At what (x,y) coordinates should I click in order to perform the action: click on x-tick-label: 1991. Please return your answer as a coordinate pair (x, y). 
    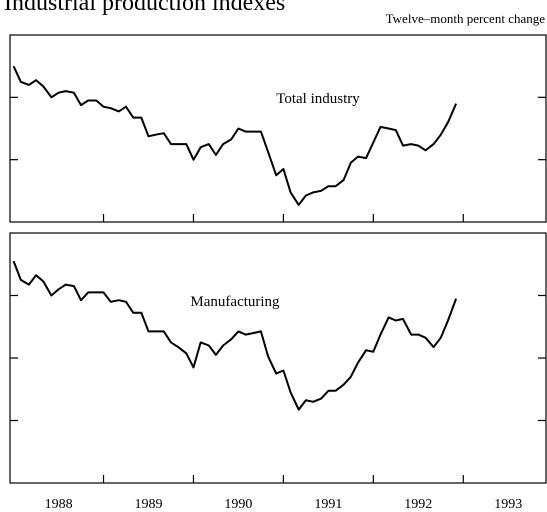
    Looking at the image, I should click on (328, 504).